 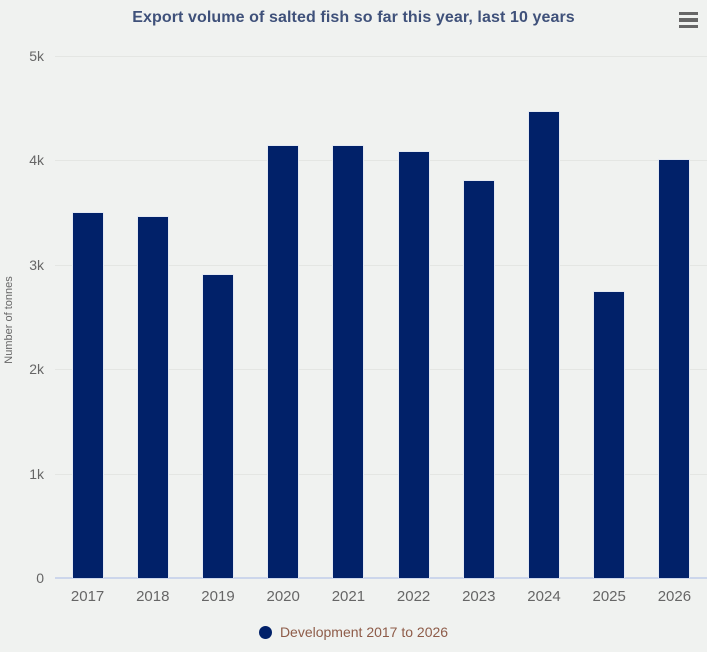 I want to click on hamburger-menu-icon, so click(x=690, y=20).